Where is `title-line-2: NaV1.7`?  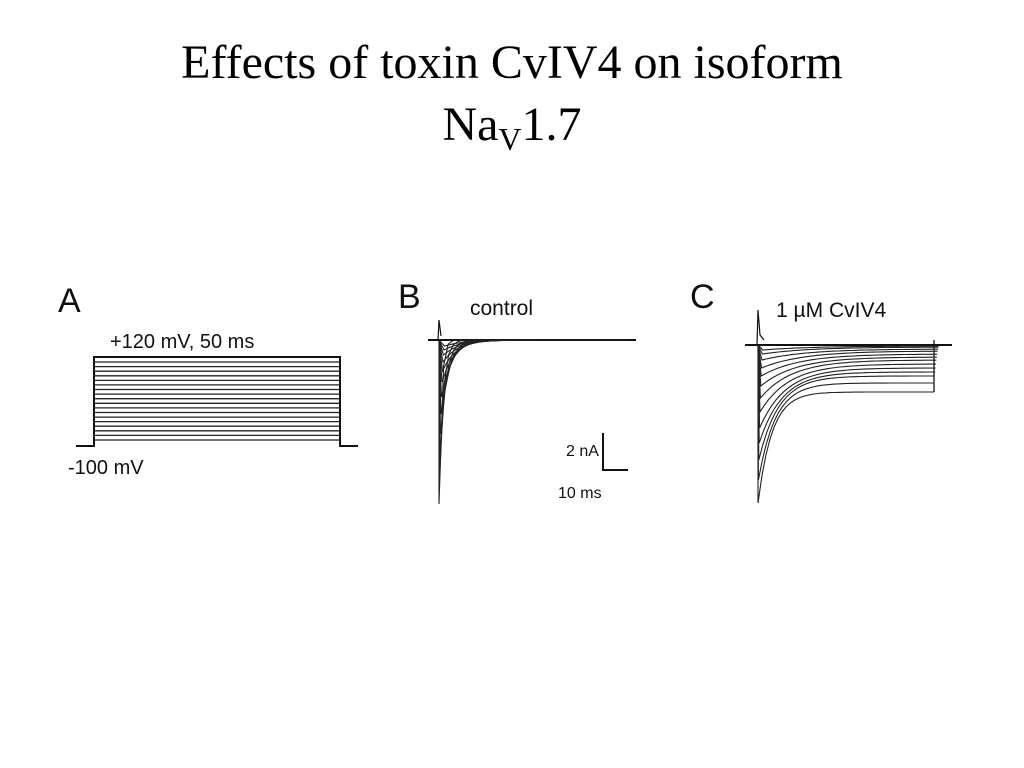 title-line-2: NaV1.7 is located at coordinates (512, 125).